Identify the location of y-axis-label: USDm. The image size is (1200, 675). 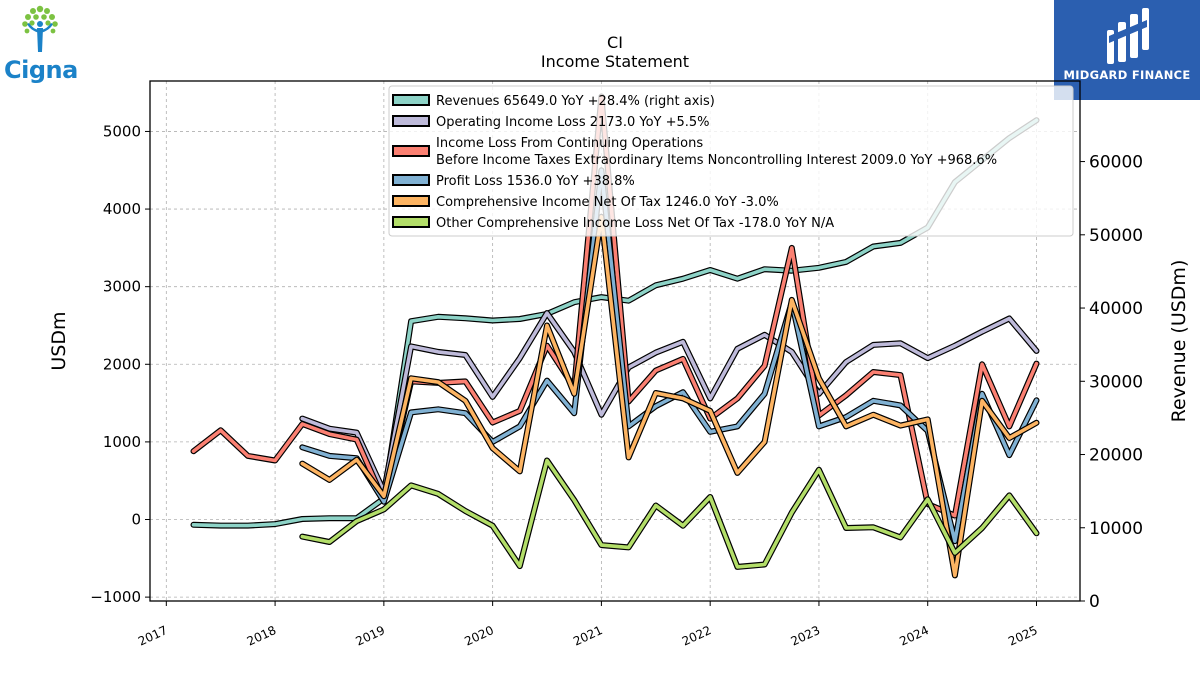
(59, 340).